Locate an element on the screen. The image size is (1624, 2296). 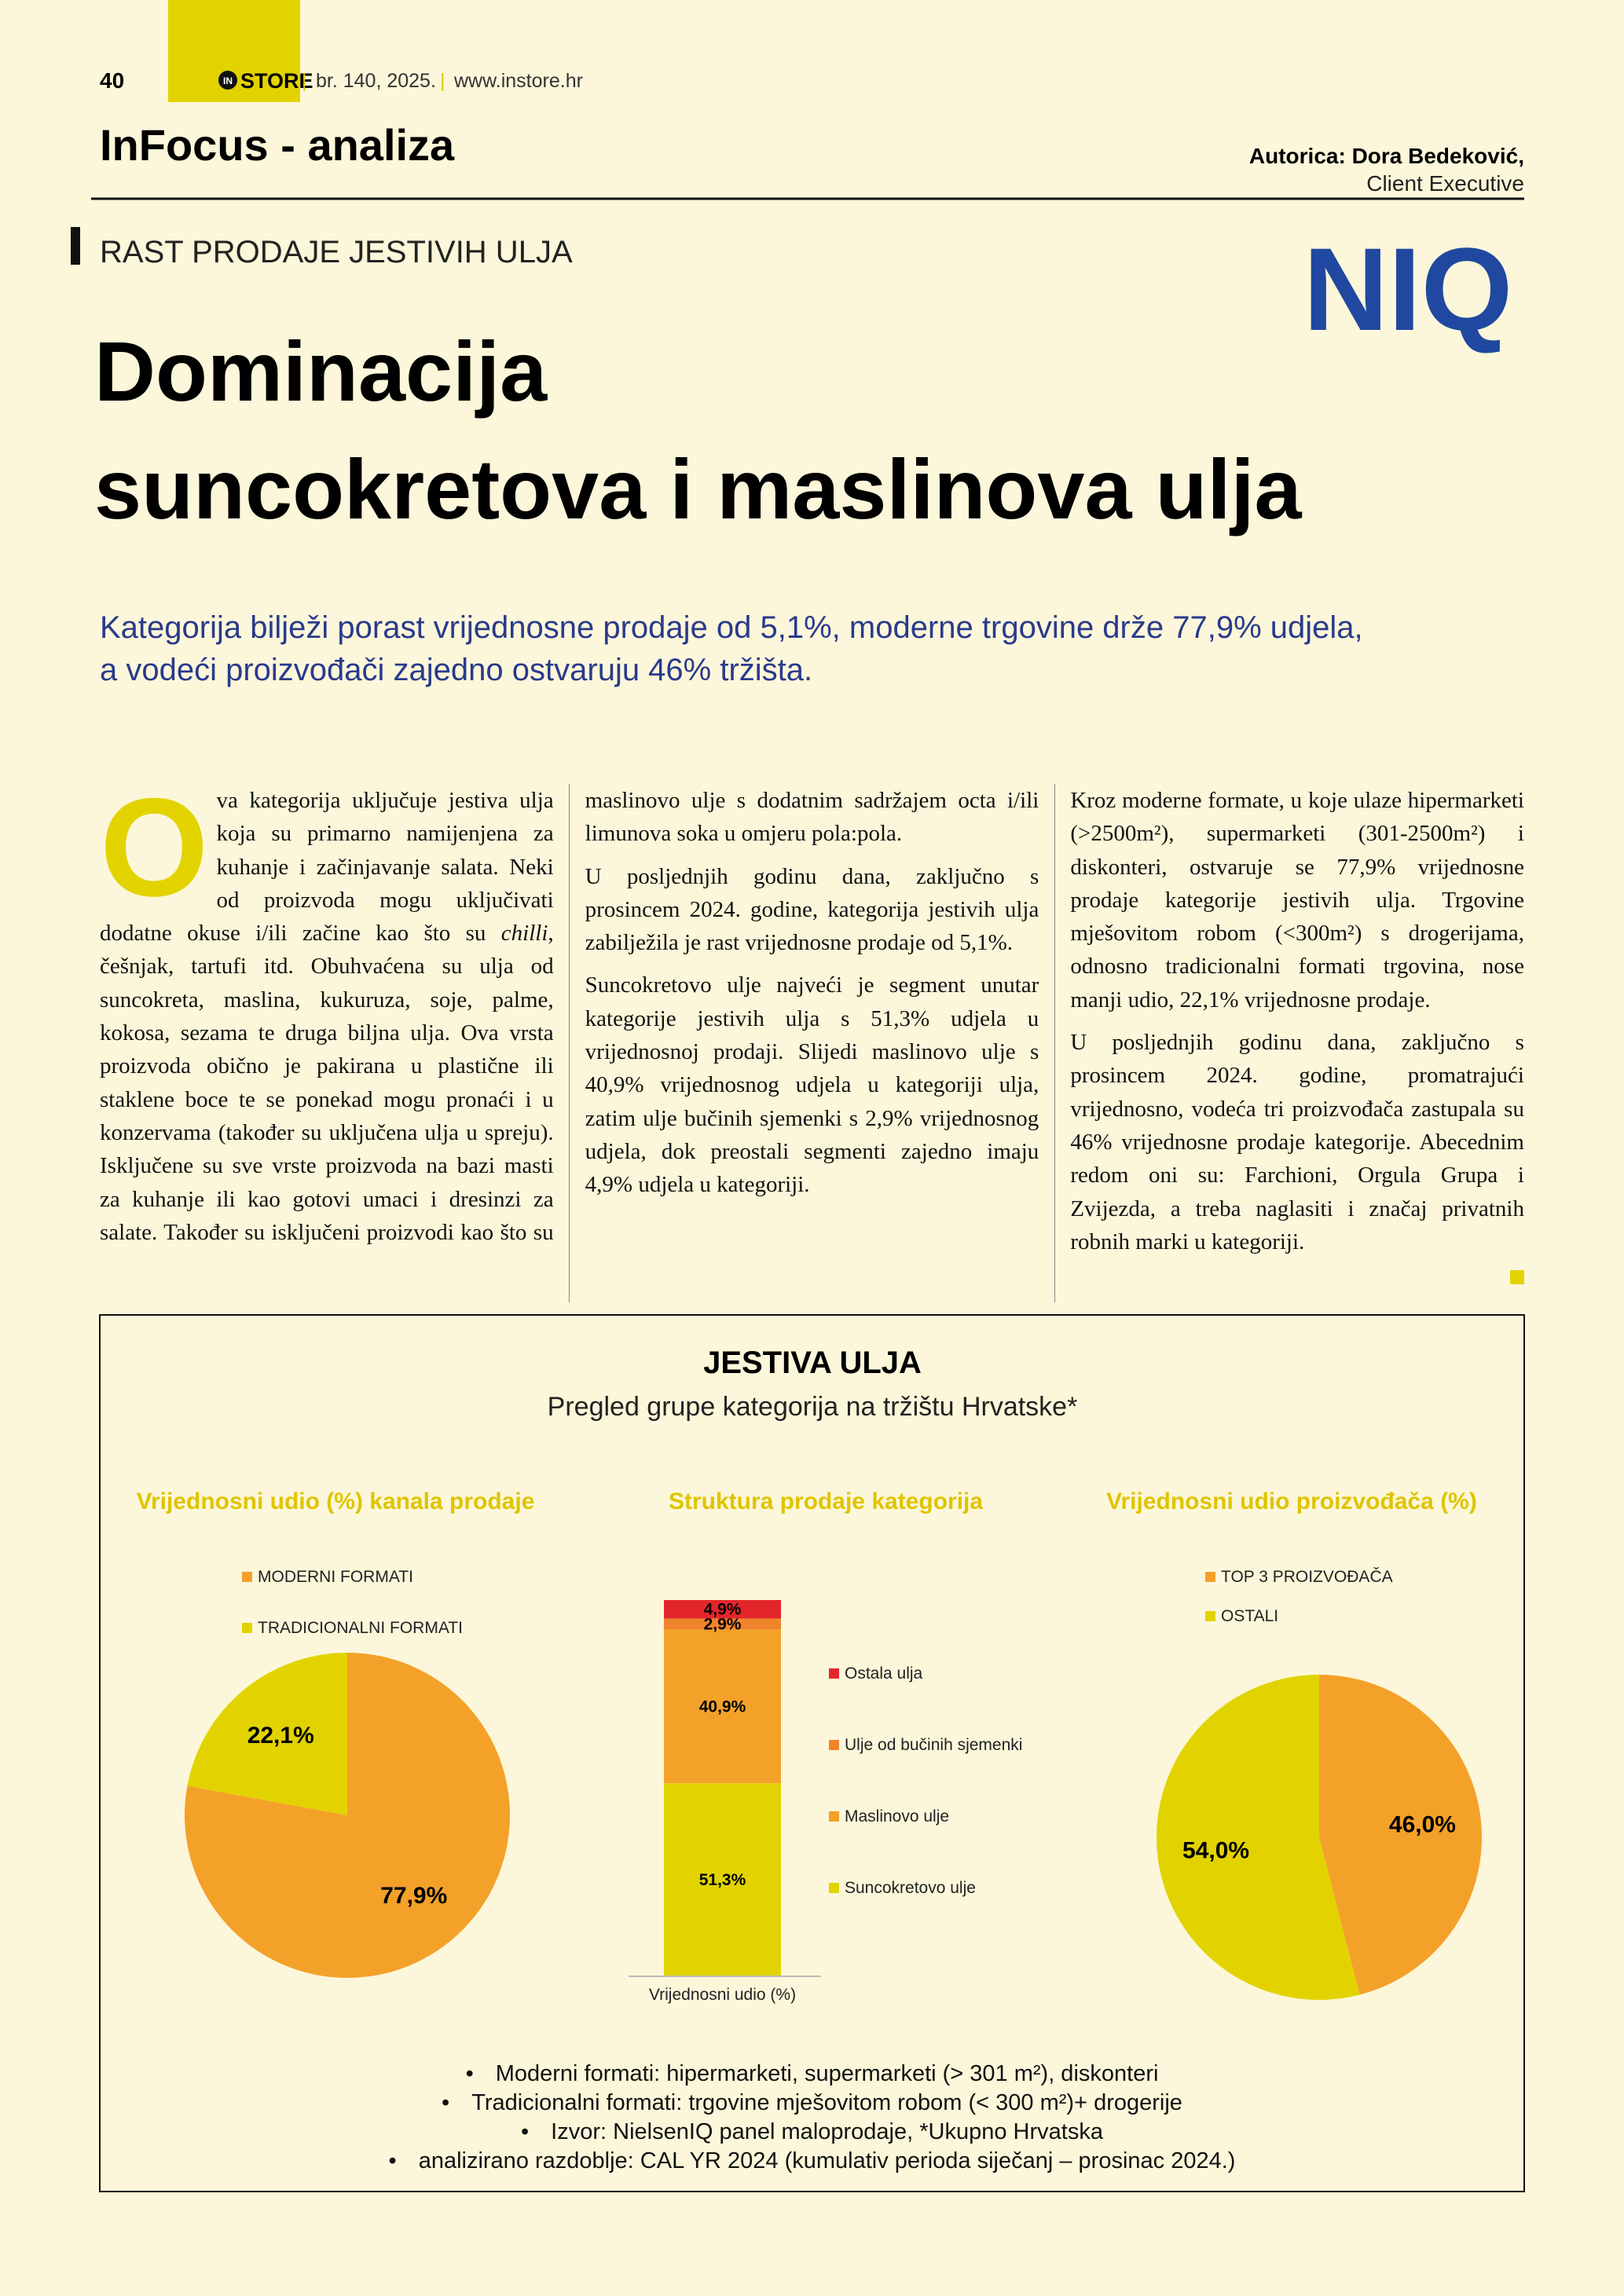
headline: Dominacija is located at coordinates (321, 371).